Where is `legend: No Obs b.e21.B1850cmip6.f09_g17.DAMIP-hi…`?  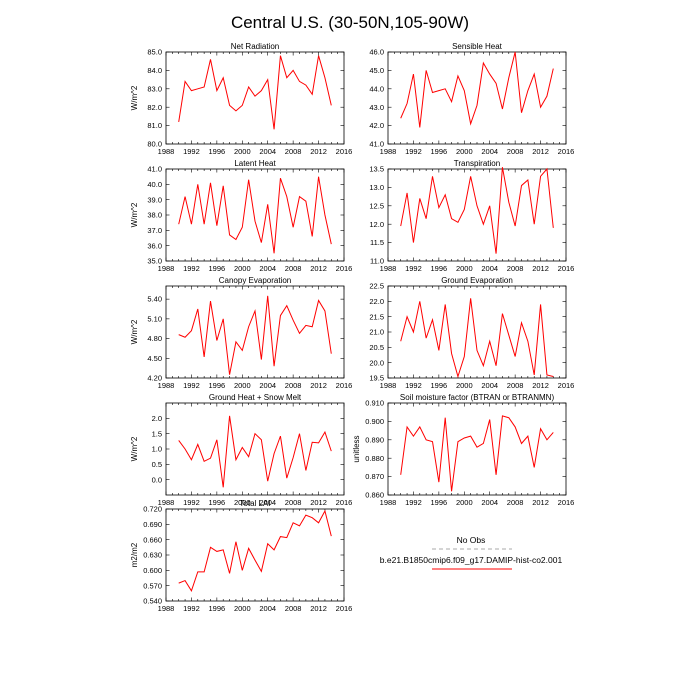 legend: No Obs b.e21.B1850cmip6.f09_g17.DAMIP-hi… is located at coordinates (471, 552).